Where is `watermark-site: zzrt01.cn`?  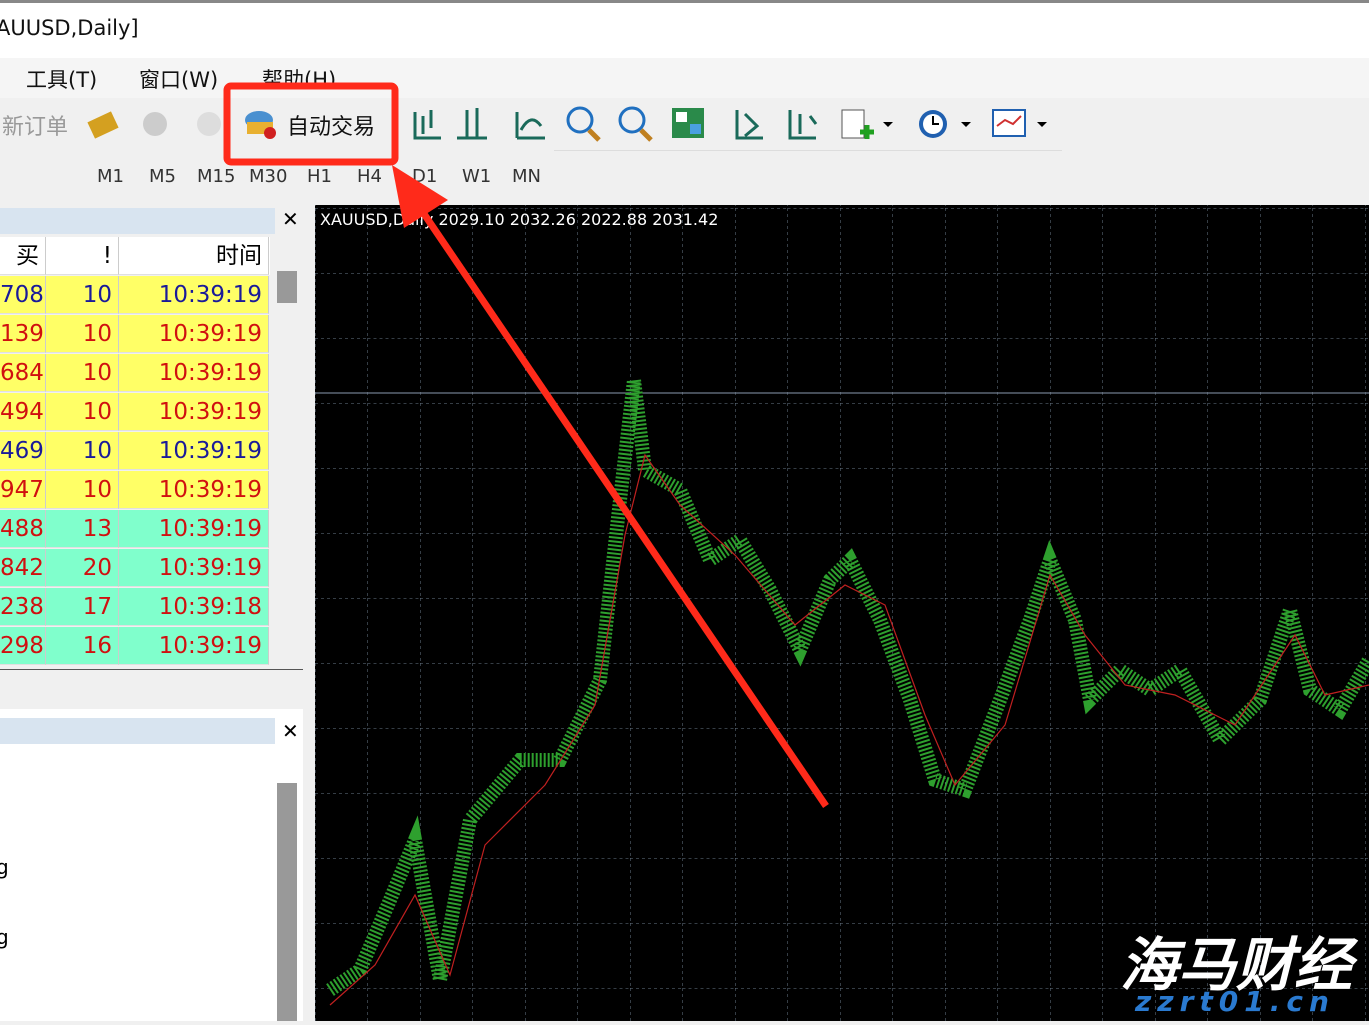
watermark-site: zzrt01.cn is located at coordinates (1235, 1001).